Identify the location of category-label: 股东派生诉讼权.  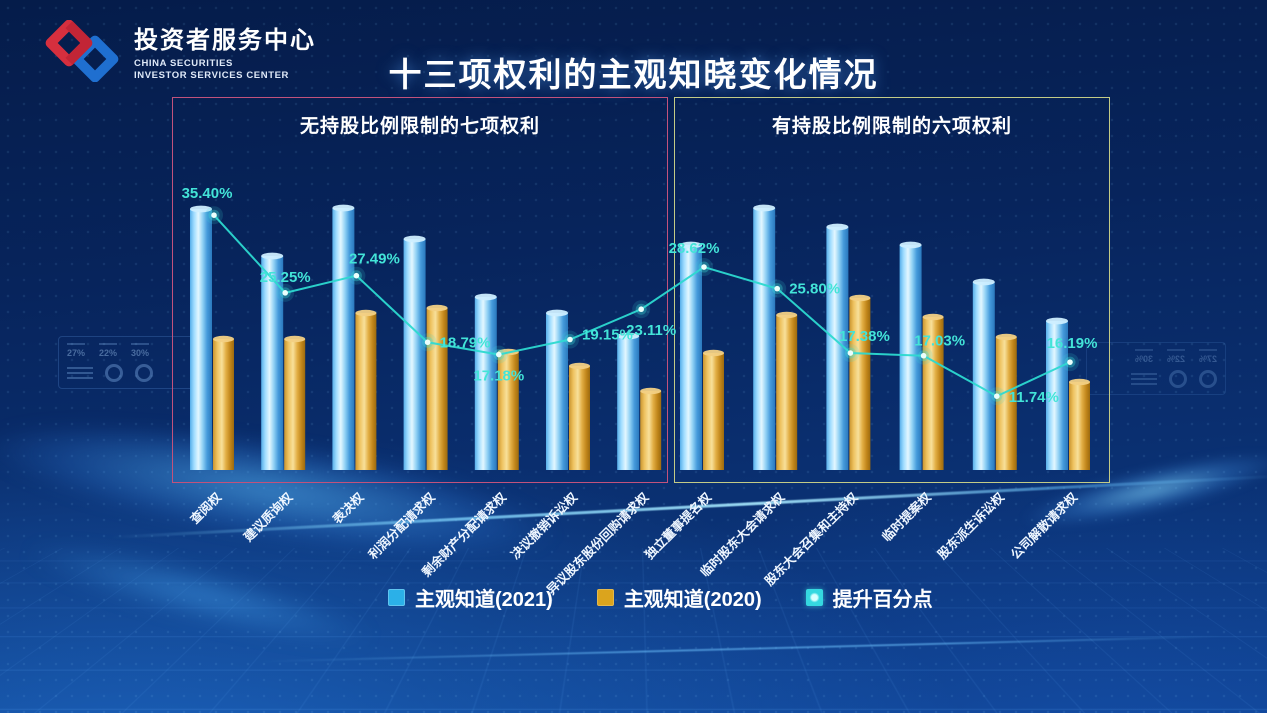
(970, 525).